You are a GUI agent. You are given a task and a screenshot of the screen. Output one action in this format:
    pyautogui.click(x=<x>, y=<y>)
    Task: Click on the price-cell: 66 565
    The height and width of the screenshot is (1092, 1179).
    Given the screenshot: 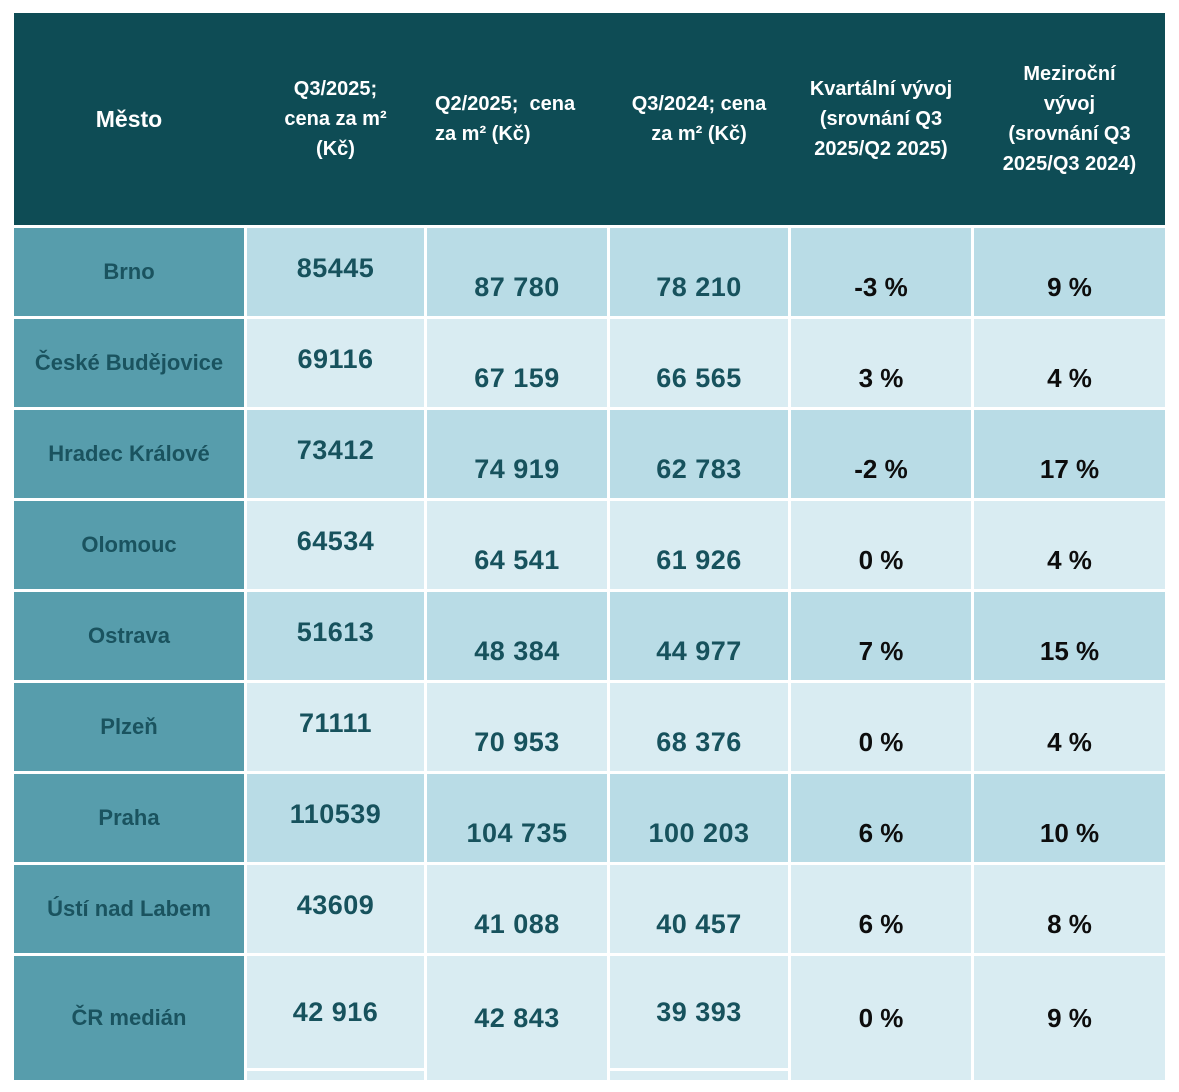 What is the action you would take?
    pyautogui.click(x=699, y=363)
    